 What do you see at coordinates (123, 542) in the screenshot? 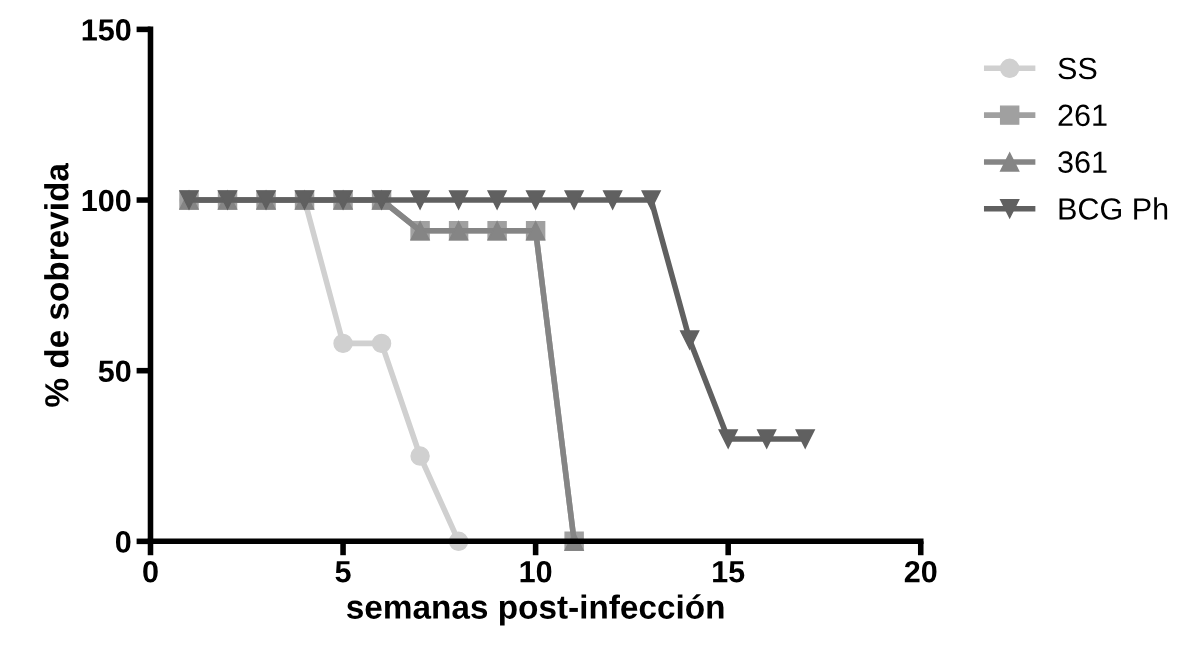
I see `y-tick-label: 0` at bounding box center [123, 542].